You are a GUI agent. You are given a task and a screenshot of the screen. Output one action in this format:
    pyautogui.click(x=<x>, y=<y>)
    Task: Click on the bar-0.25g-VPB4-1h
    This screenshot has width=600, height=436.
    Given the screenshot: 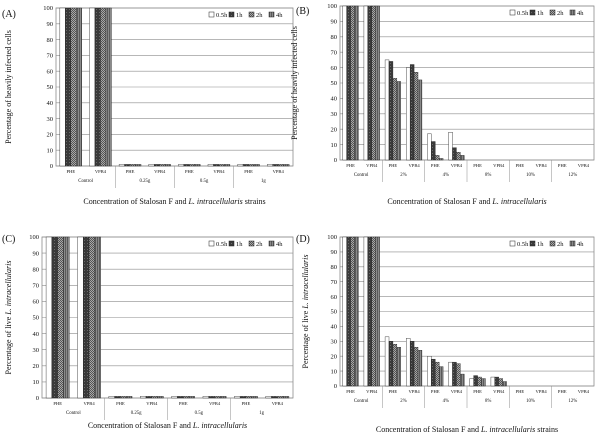 What is the action you would take?
    pyautogui.click(x=157, y=165)
    